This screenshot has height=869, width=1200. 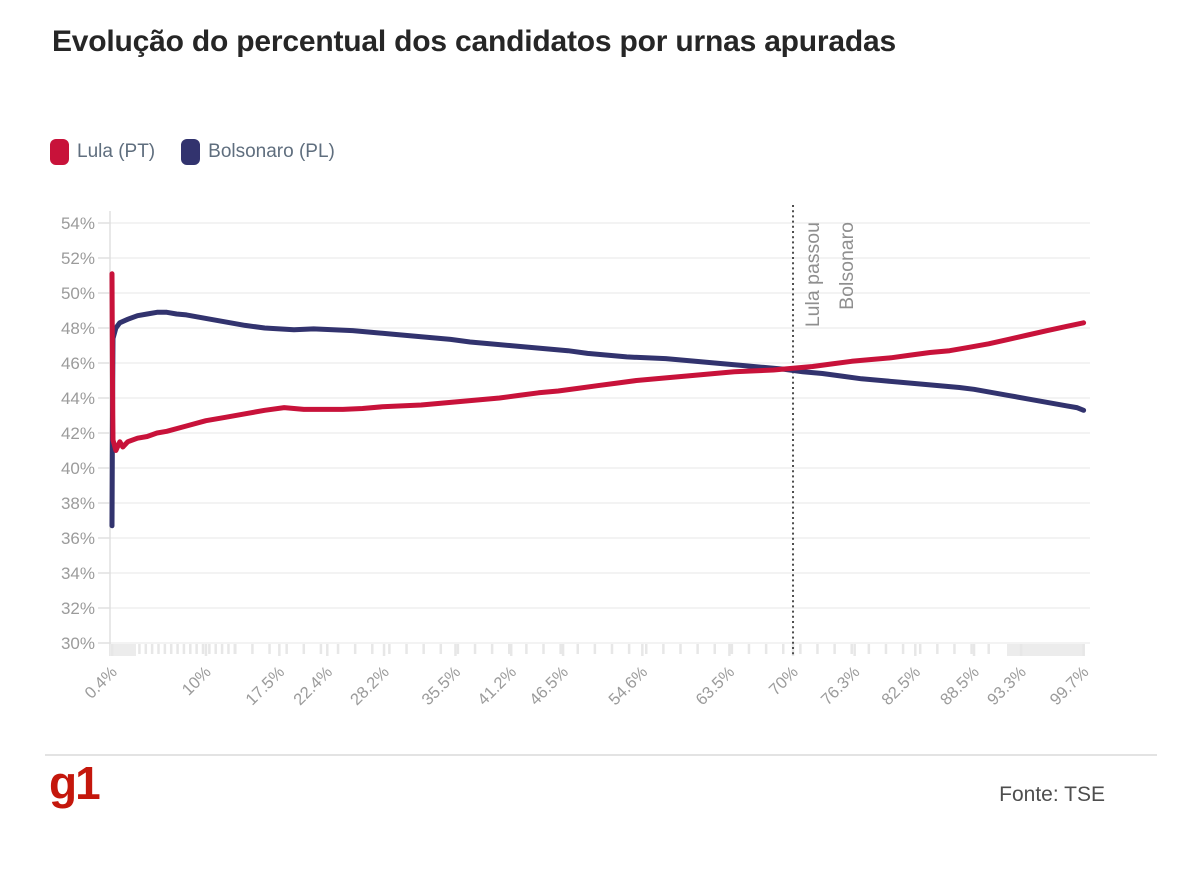 What do you see at coordinates (841, 686) in the screenshot?
I see `x-axis-label: 76.3%` at bounding box center [841, 686].